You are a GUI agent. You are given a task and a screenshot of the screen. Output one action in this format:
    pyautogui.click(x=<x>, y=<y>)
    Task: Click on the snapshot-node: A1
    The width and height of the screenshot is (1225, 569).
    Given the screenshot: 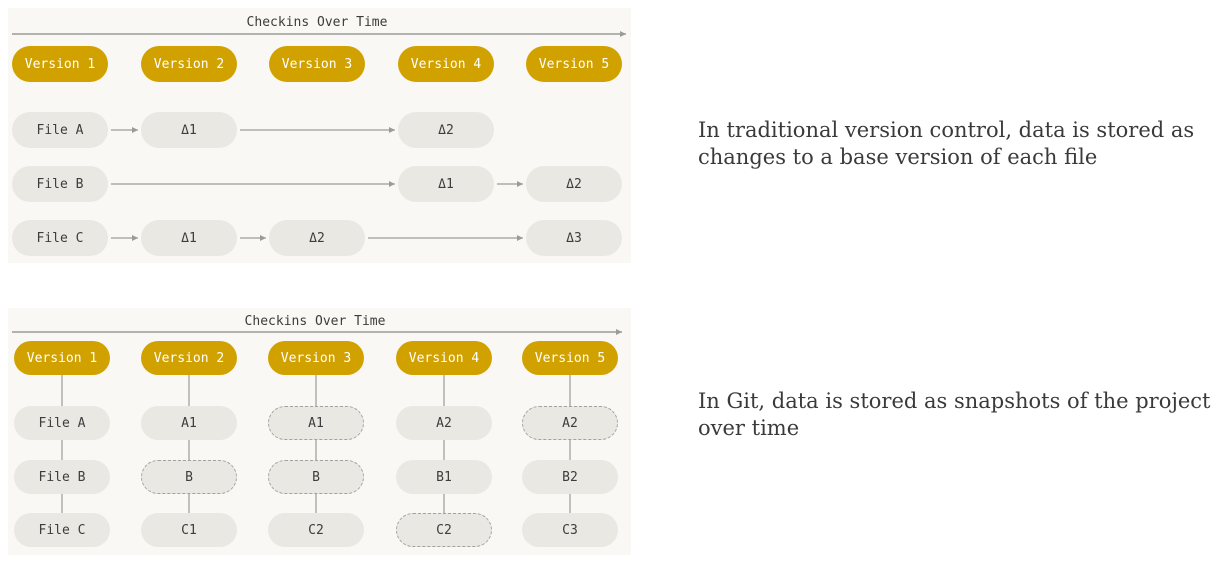 What is the action you would take?
    pyautogui.click(x=189, y=423)
    